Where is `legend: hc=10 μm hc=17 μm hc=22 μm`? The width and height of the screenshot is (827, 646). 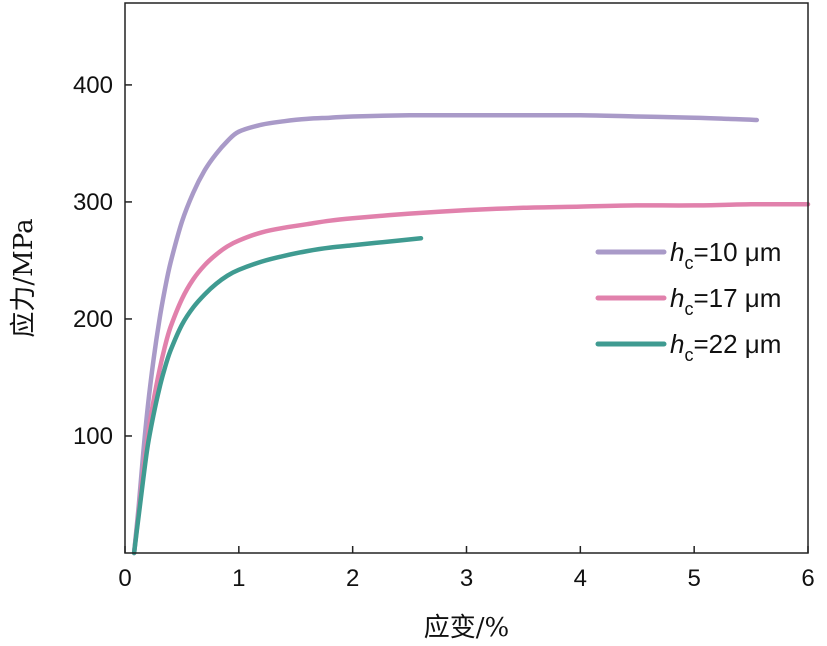 legend: hc=10 μm hc=17 μm hc=22 μm is located at coordinates (688, 301).